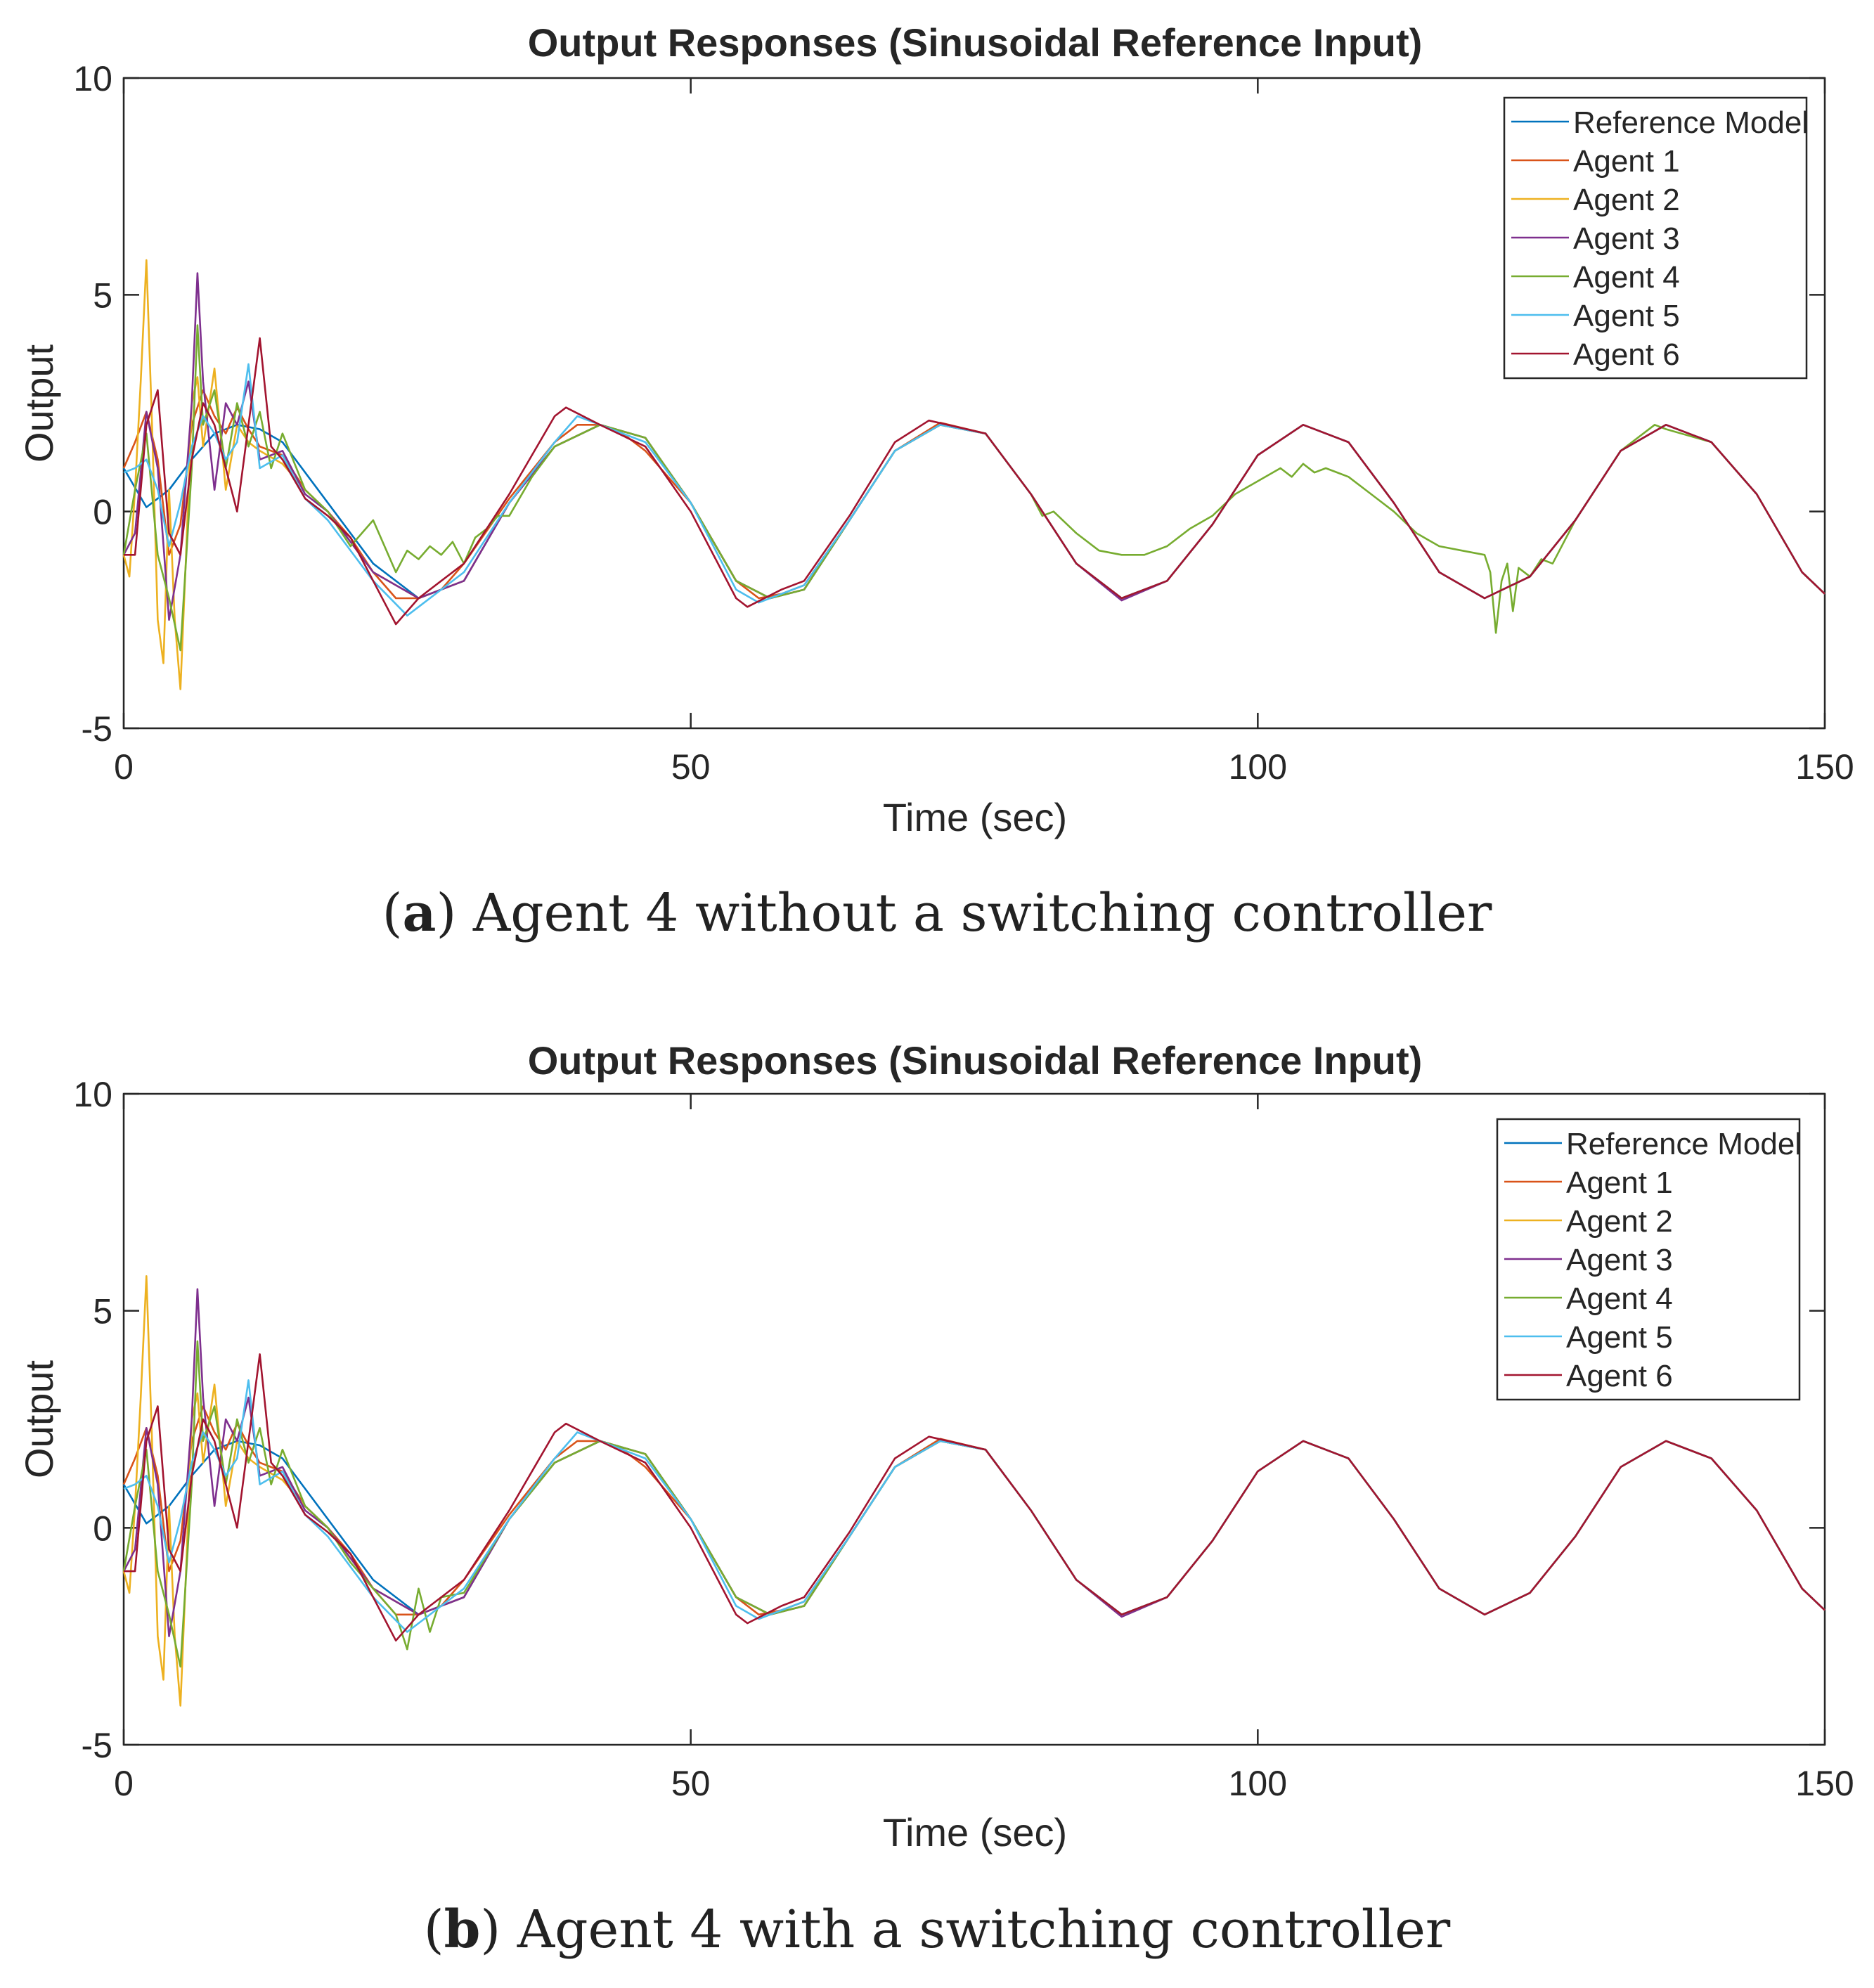 This screenshot has width=1874, height=1988. I want to click on caption-b: (b) Agent 4 with a switching controller, so click(937, 1929).